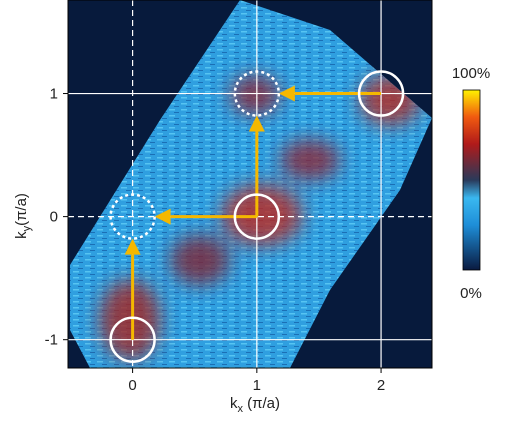 Image resolution: width=510 pixels, height=425 pixels. What do you see at coordinates (381, 385) in the screenshot?
I see `x-tick-label: 2` at bounding box center [381, 385].